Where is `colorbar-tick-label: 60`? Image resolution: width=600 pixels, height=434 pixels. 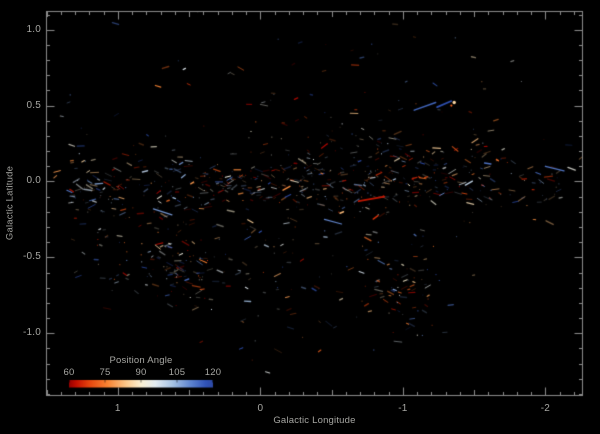 colorbar-tick-label: 60 is located at coordinates (69, 372).